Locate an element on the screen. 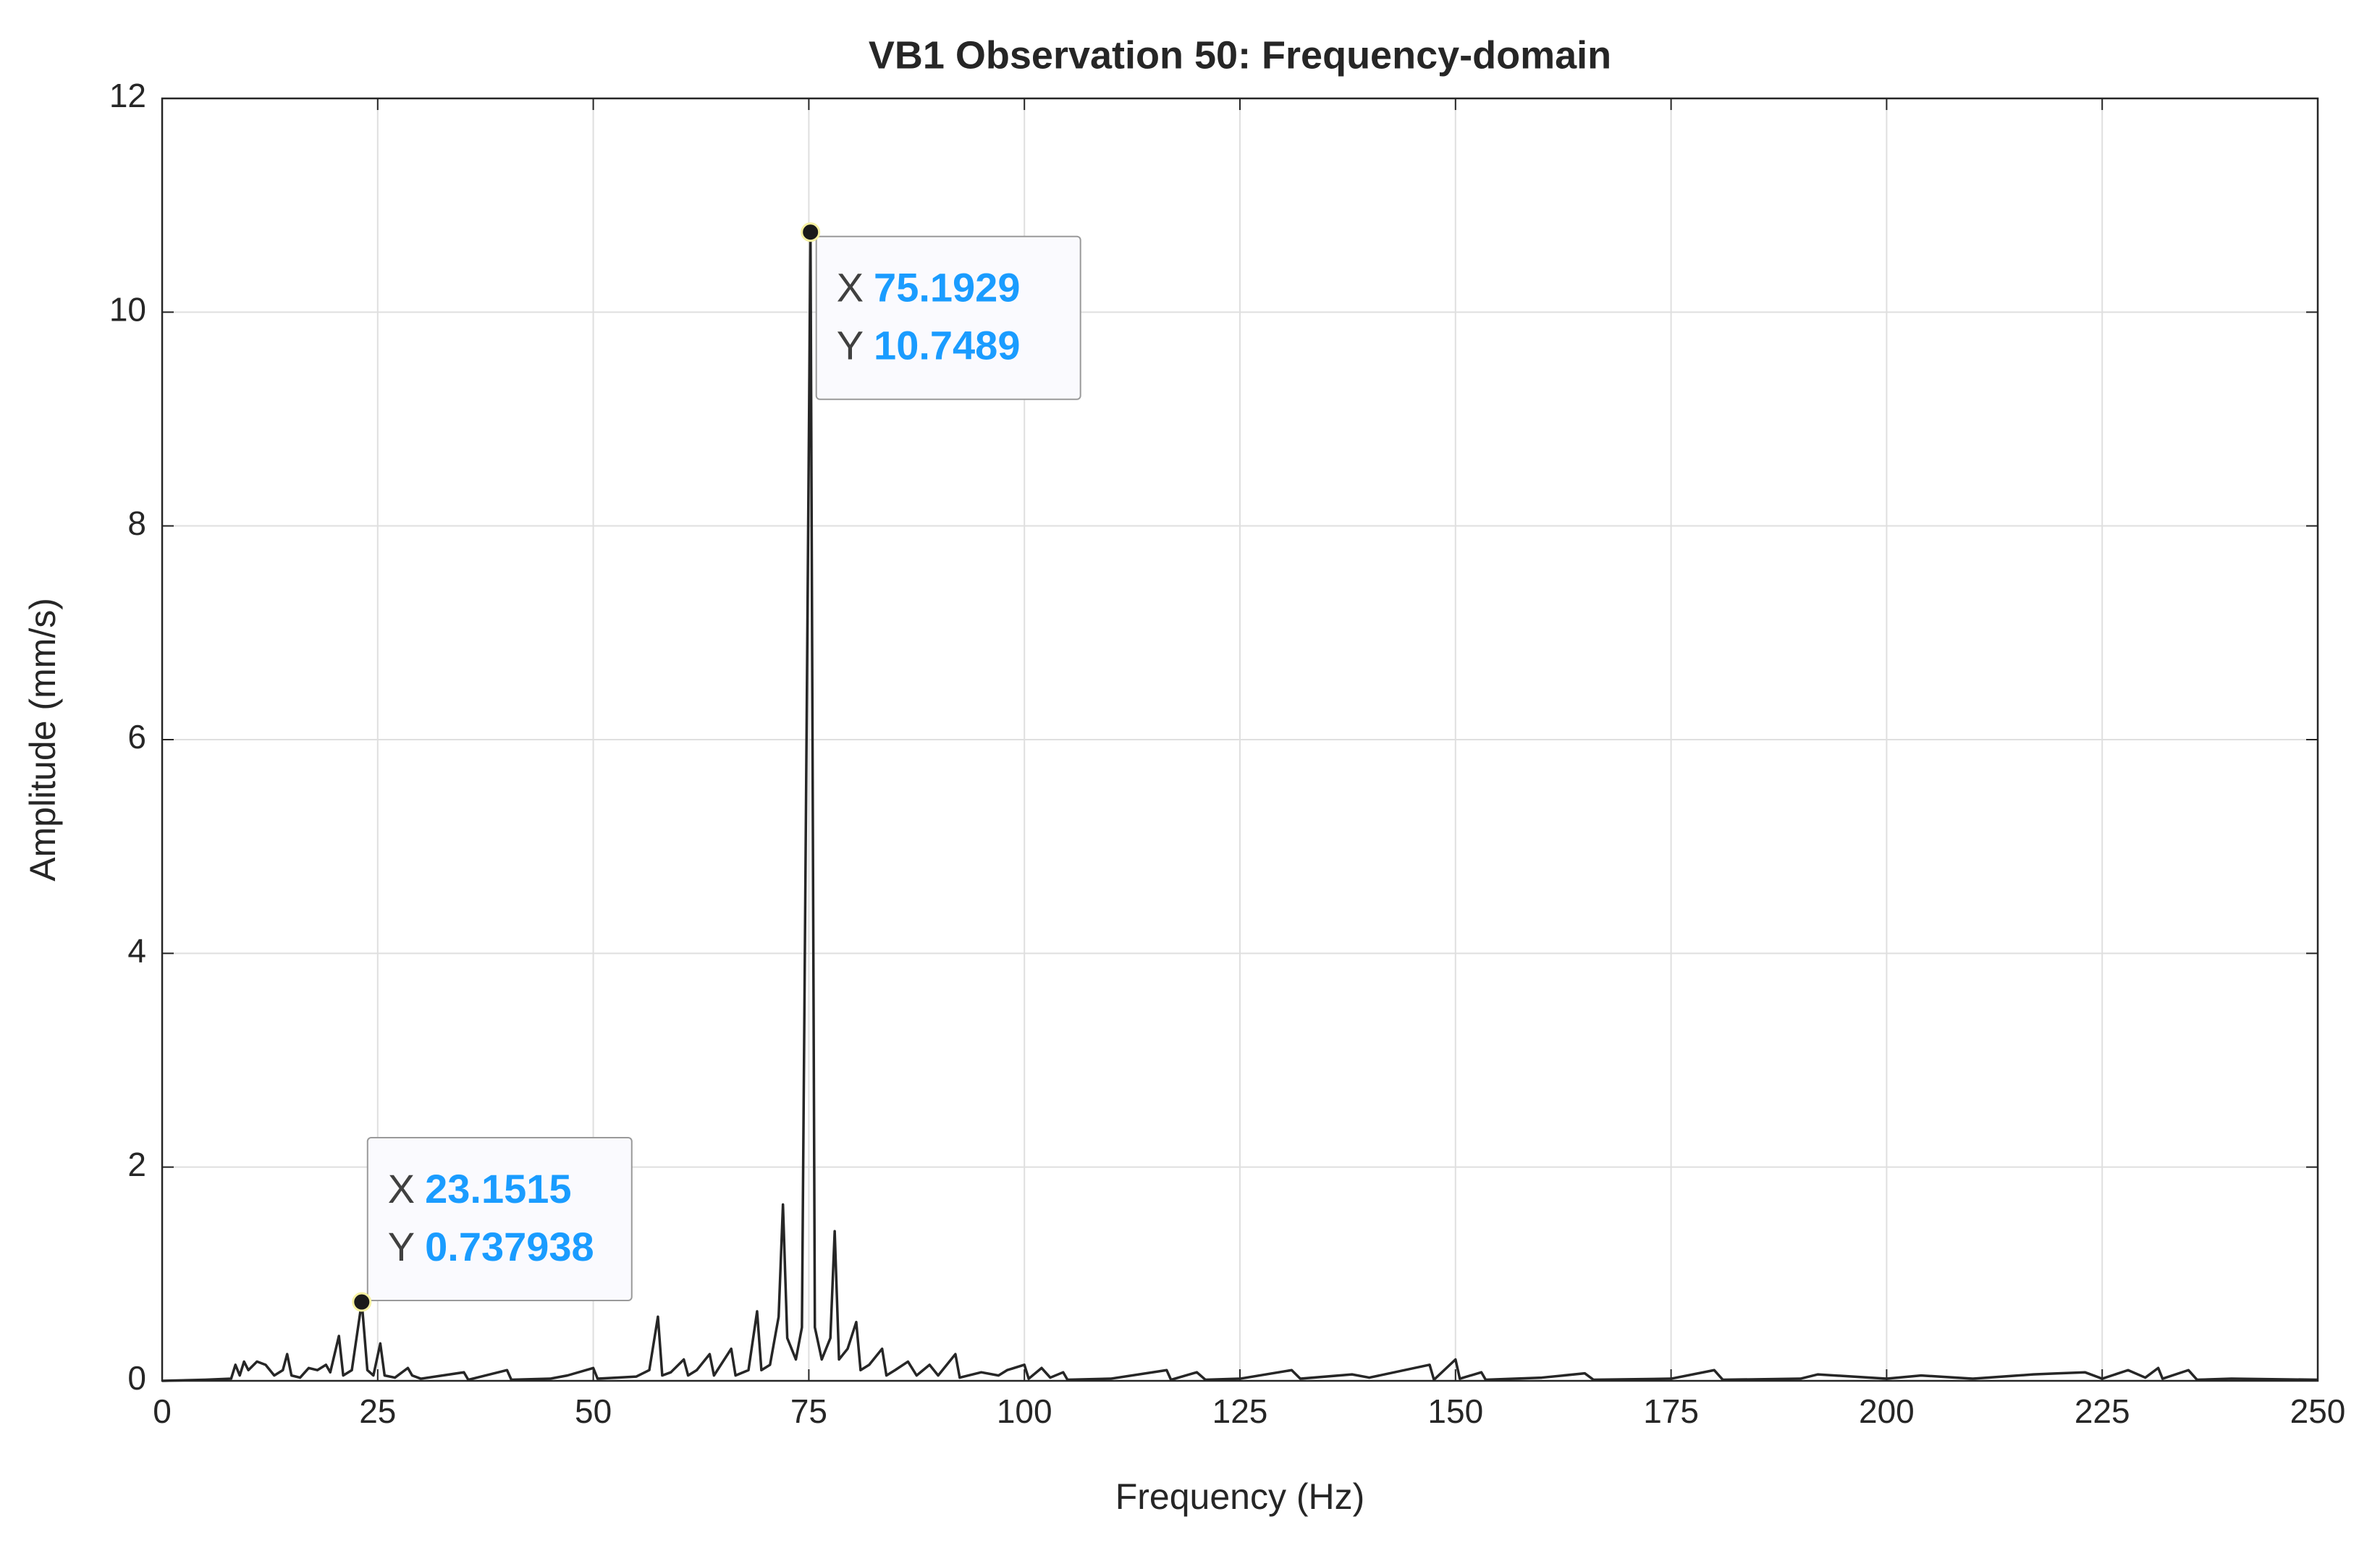 This screenshot has height=1548, width=2380. datatip-x-value: 75.1929 is located at coordinates (947, 287).